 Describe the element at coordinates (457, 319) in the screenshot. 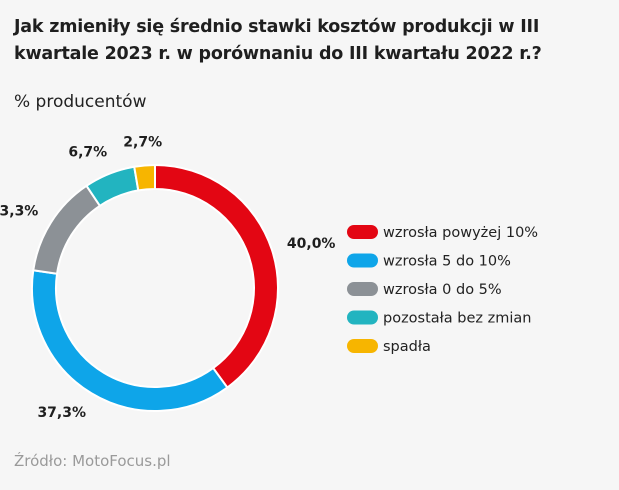

I see `legend-label-pozostala-bez-zmian: pozostała bez zmian` at that location.